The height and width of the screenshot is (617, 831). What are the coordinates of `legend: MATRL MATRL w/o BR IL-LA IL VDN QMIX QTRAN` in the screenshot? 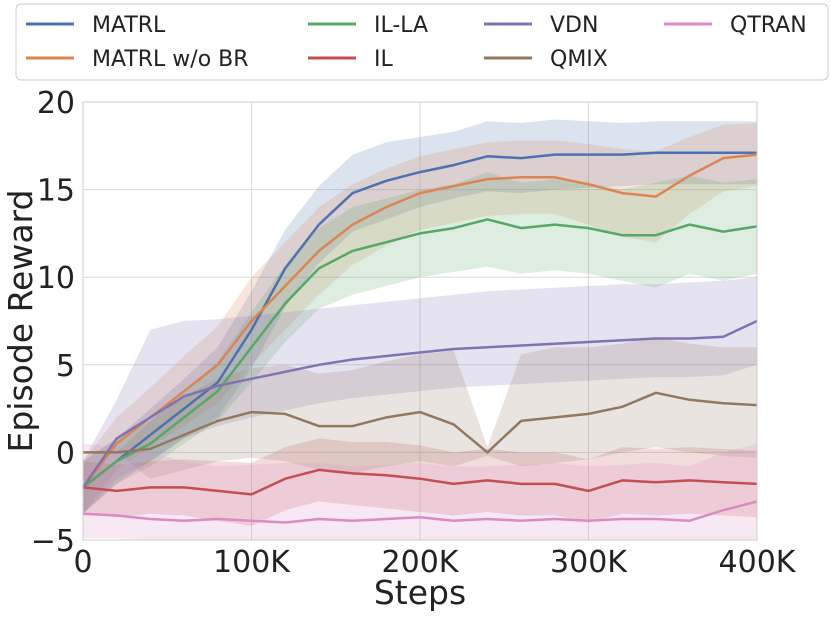 It's located at (422, 42).